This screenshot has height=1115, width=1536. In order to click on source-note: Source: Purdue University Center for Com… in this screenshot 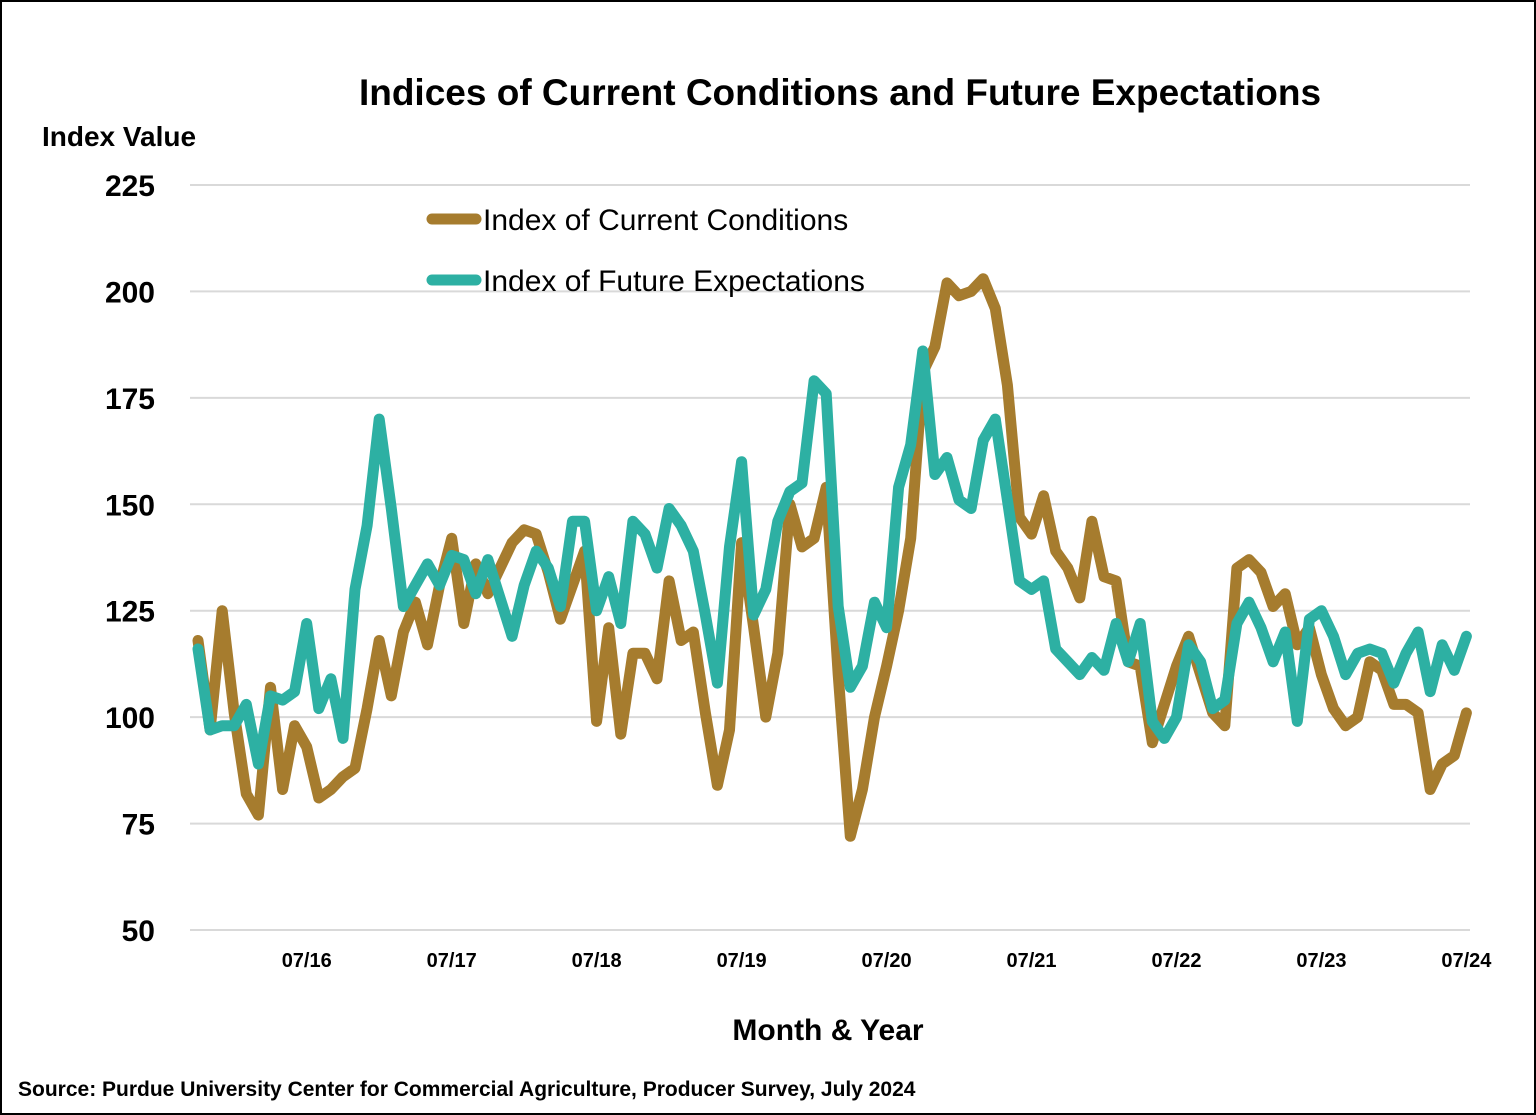, I will do `click(467, 1089)`.